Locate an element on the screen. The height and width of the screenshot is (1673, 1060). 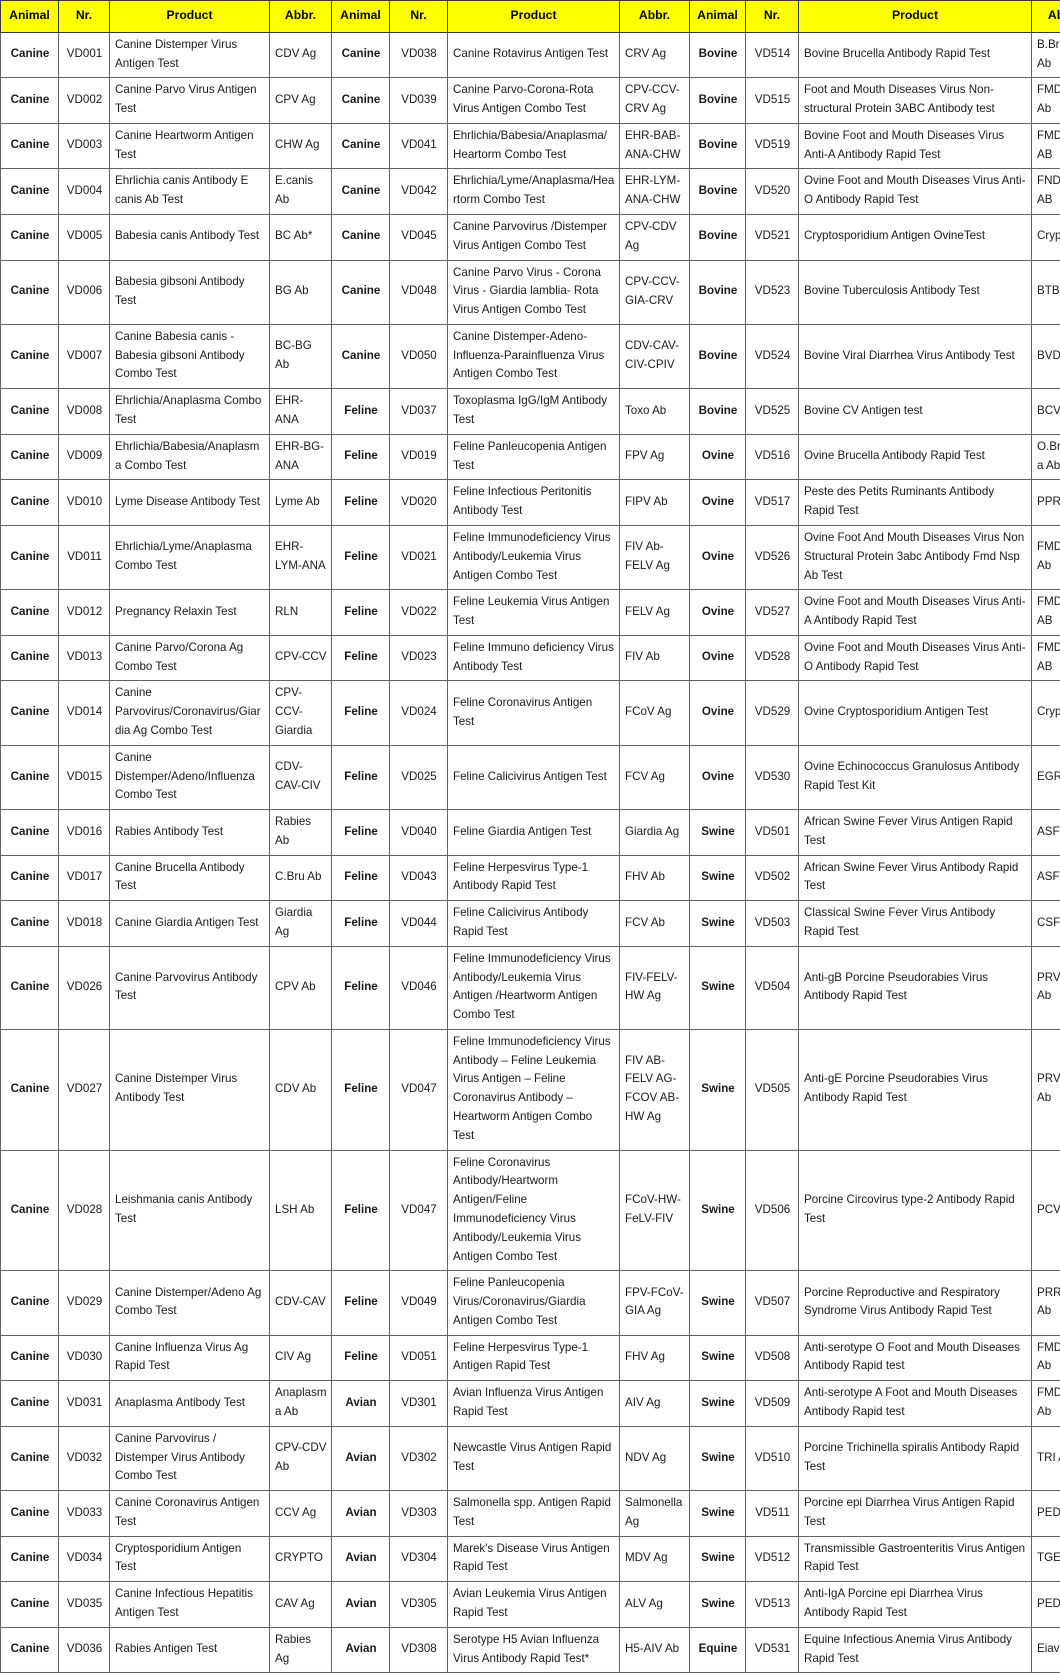
cell-abbr-3: BCV Ag T is located at coordinates (1046, 412).